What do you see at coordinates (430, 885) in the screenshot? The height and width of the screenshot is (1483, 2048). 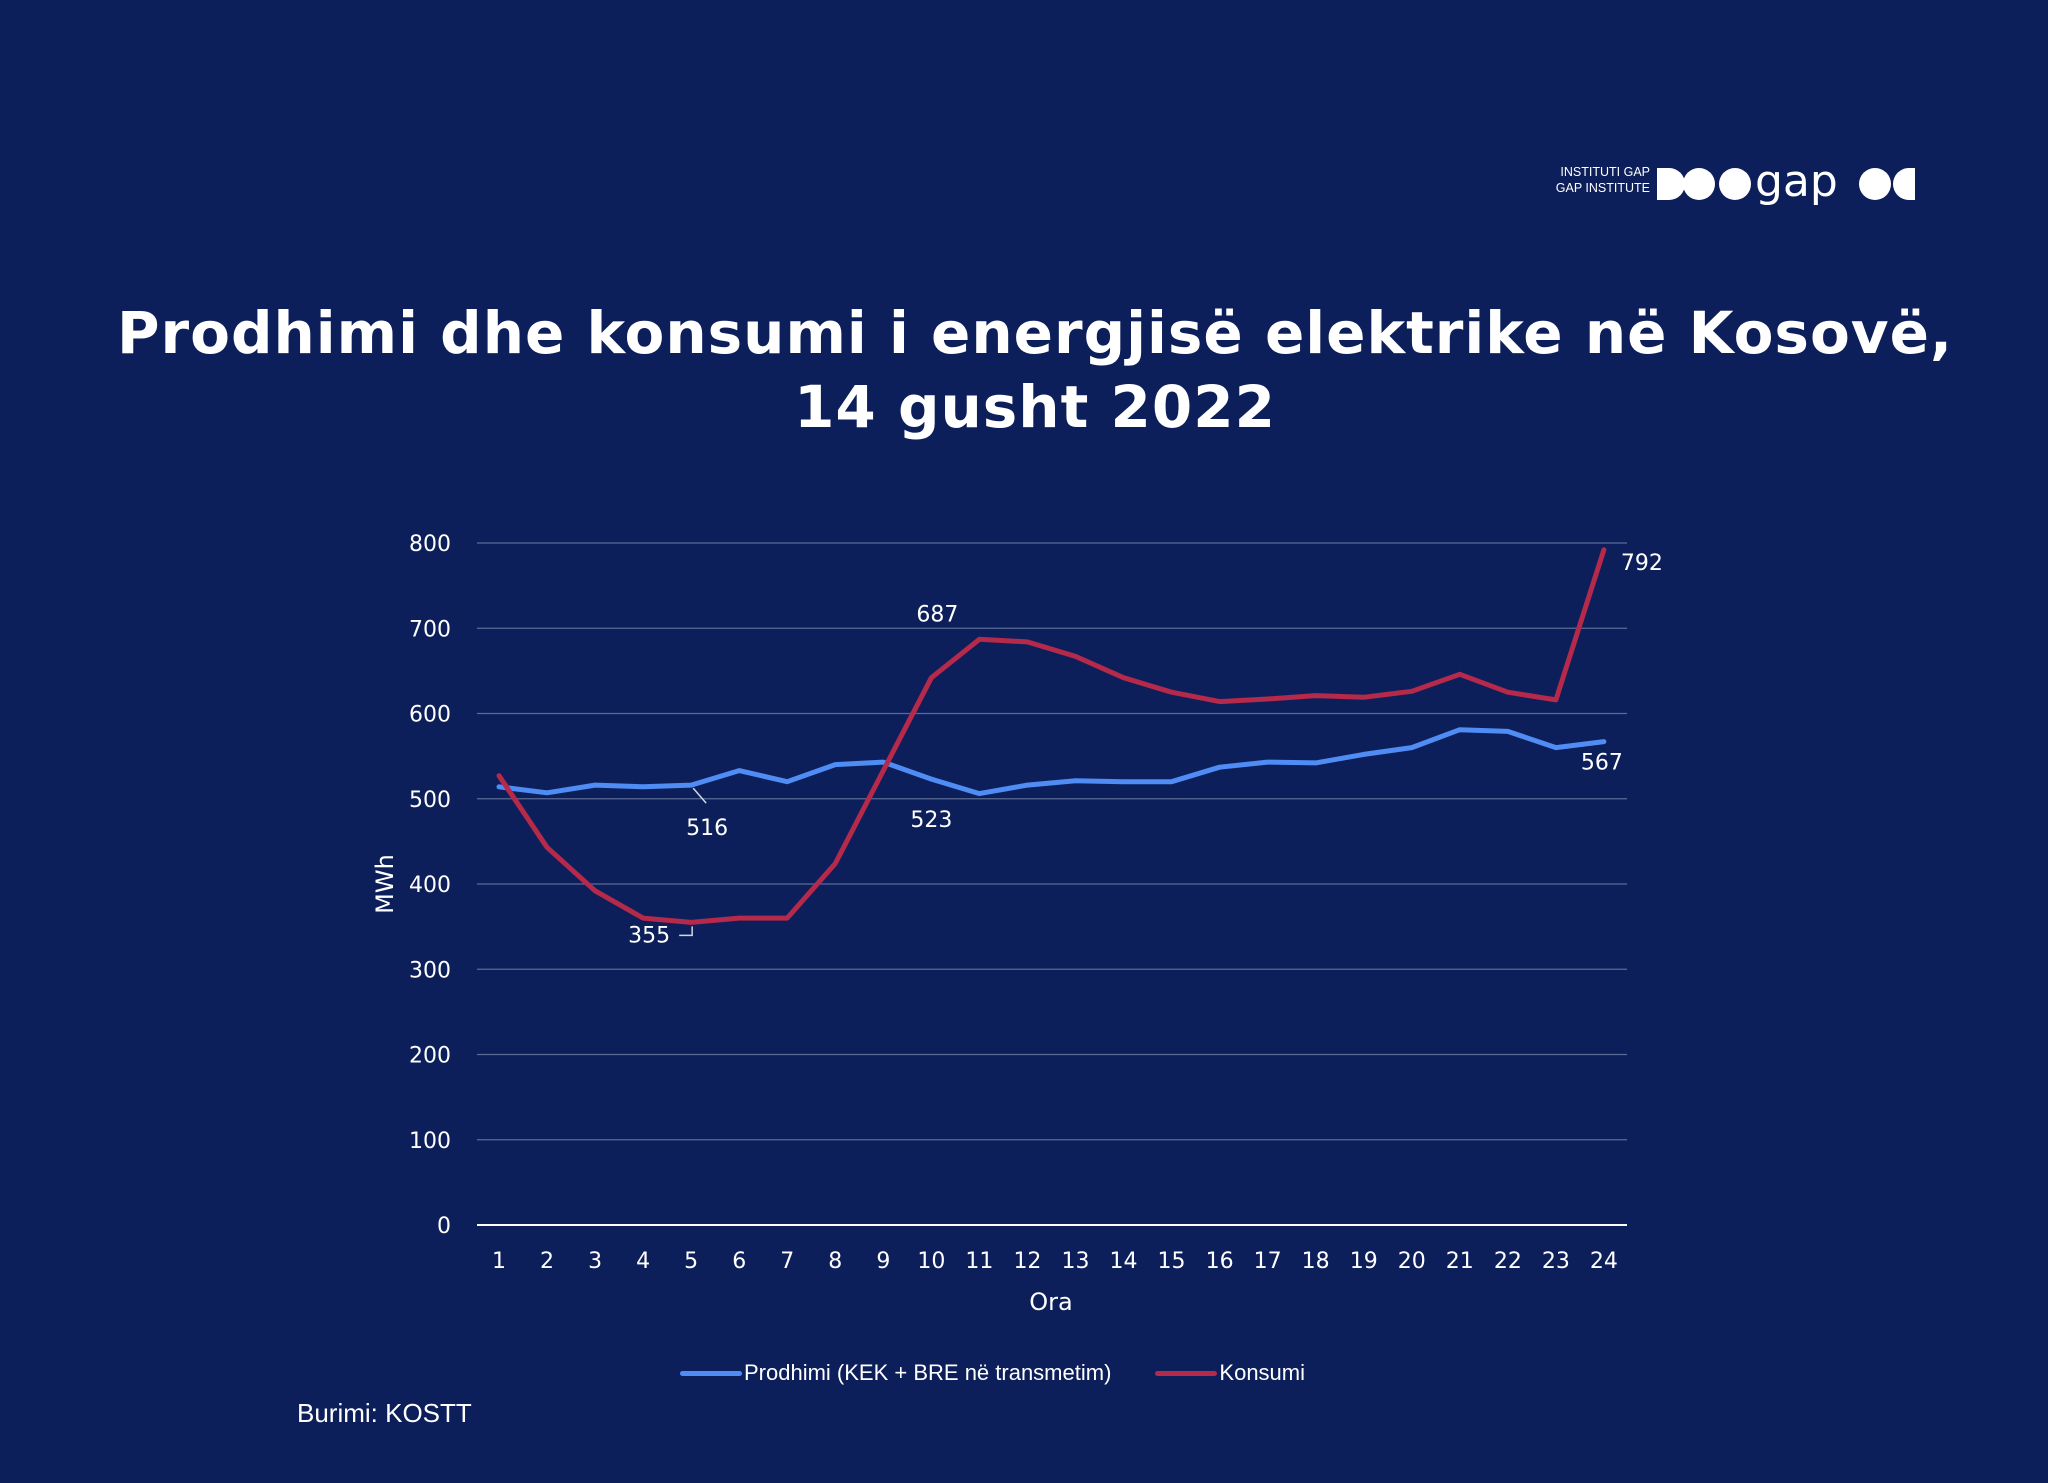 I see `y-tick-label: 400` at bounding box center [430, 885].